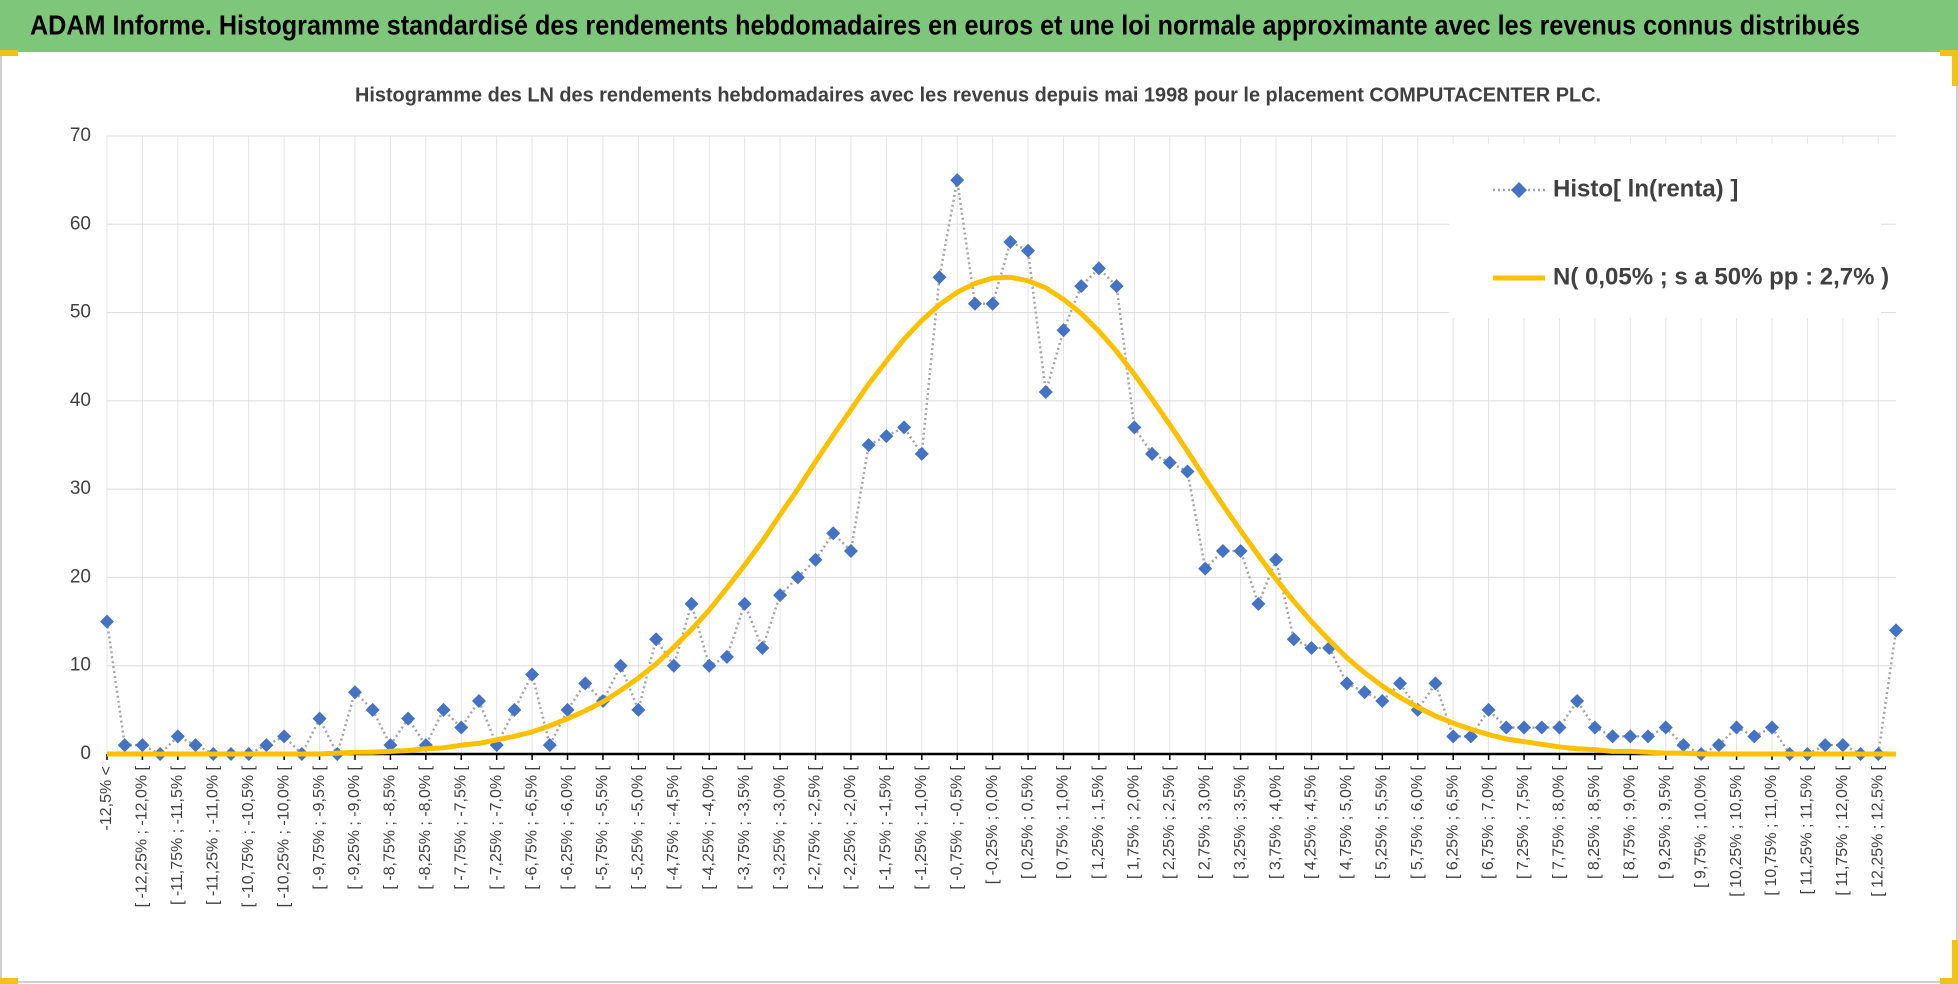  Describe the element at coordinates (106, 798) in the screenshot. I see `x-tick-label: -12,5% <` at that location.